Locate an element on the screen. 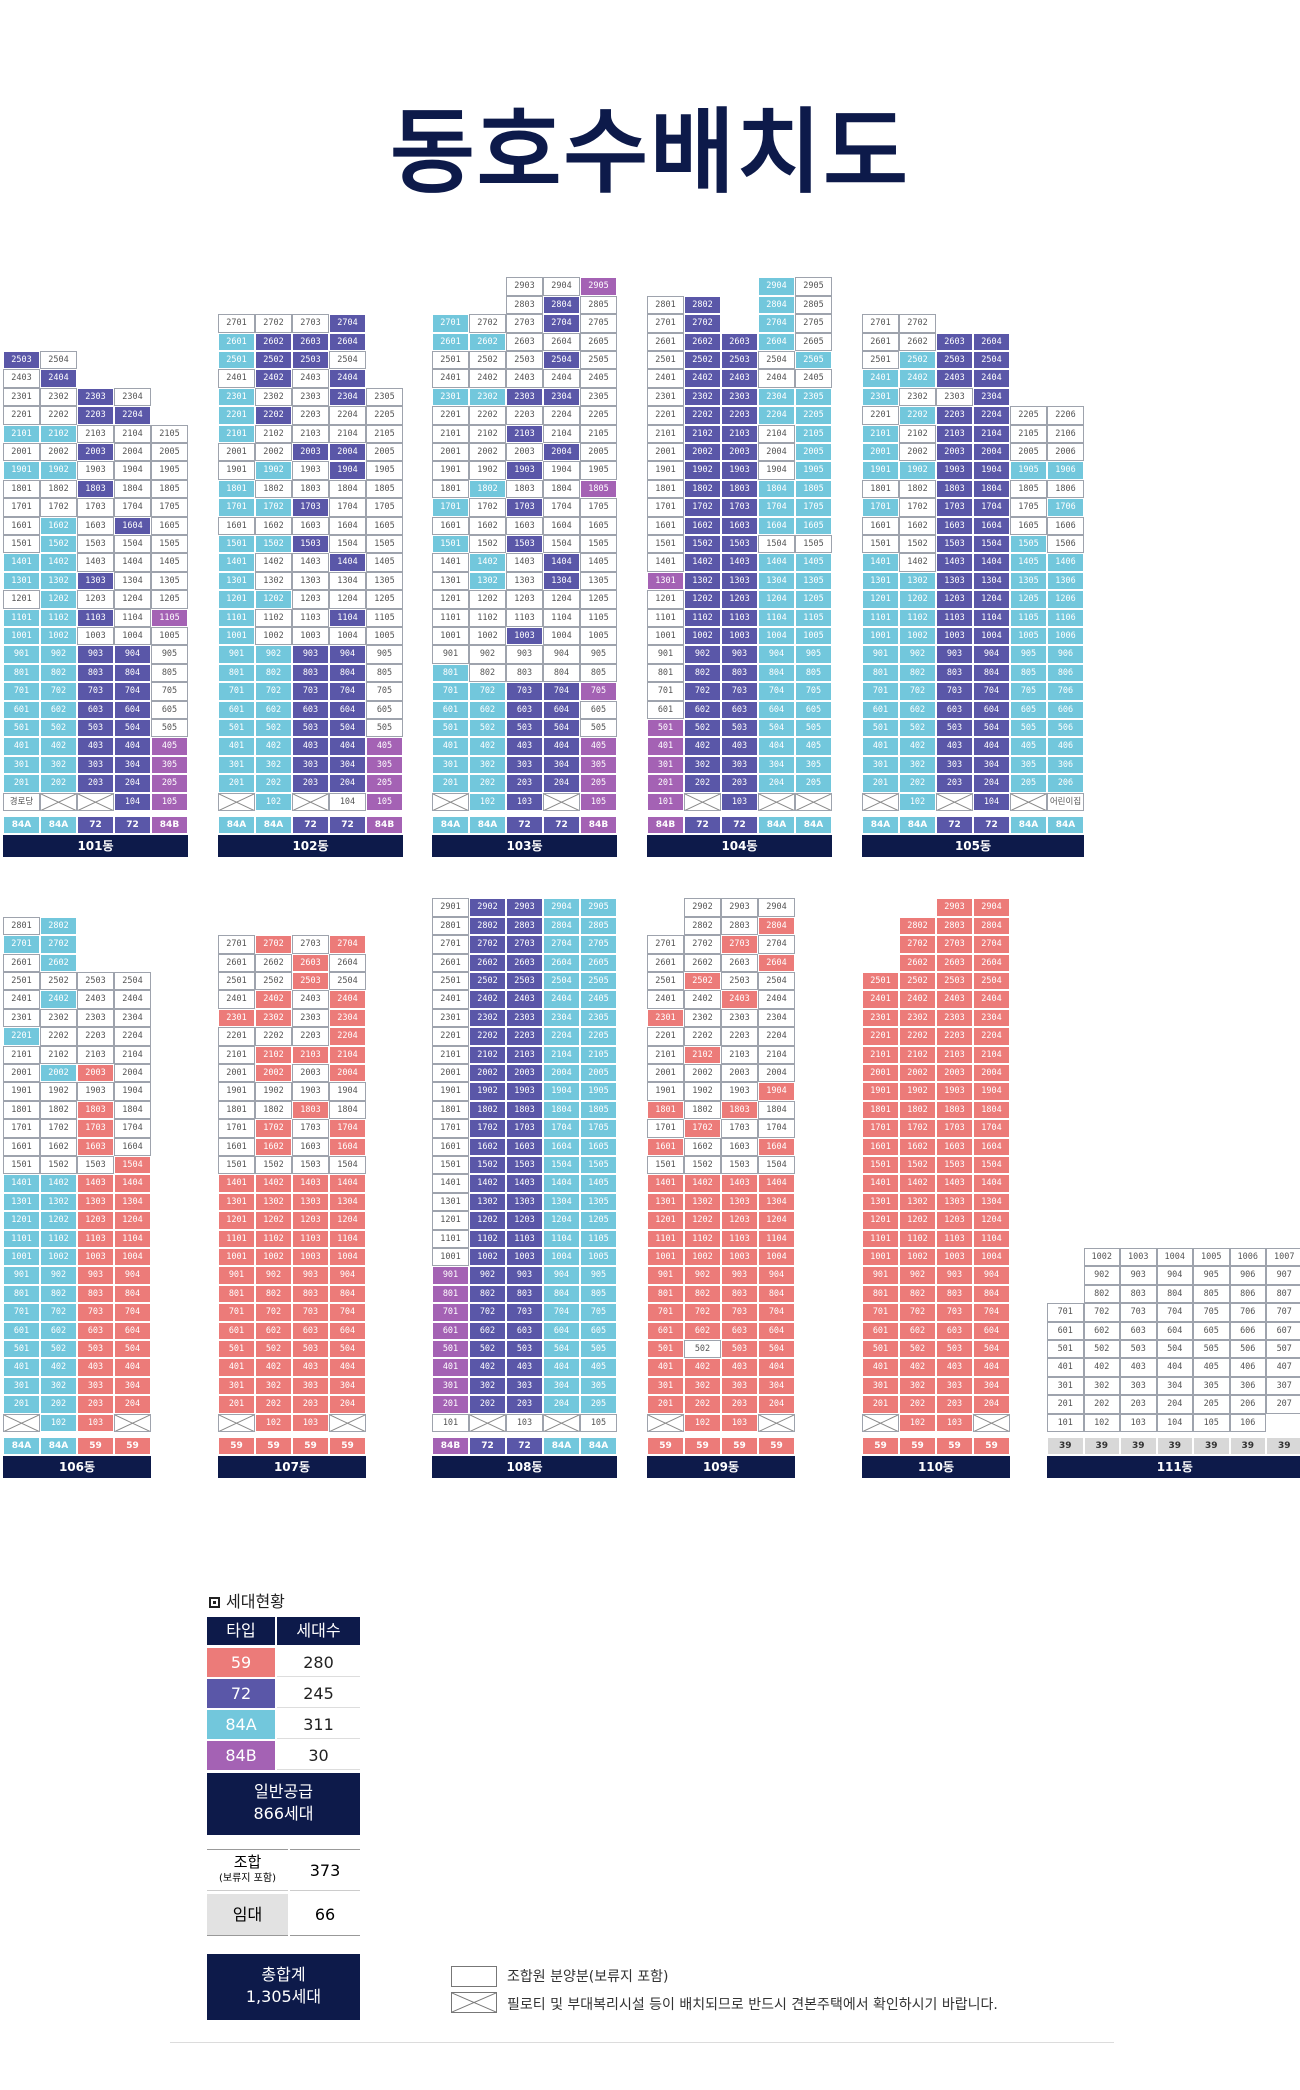  unit-cell: 803 is located at coordinates (95, 673).